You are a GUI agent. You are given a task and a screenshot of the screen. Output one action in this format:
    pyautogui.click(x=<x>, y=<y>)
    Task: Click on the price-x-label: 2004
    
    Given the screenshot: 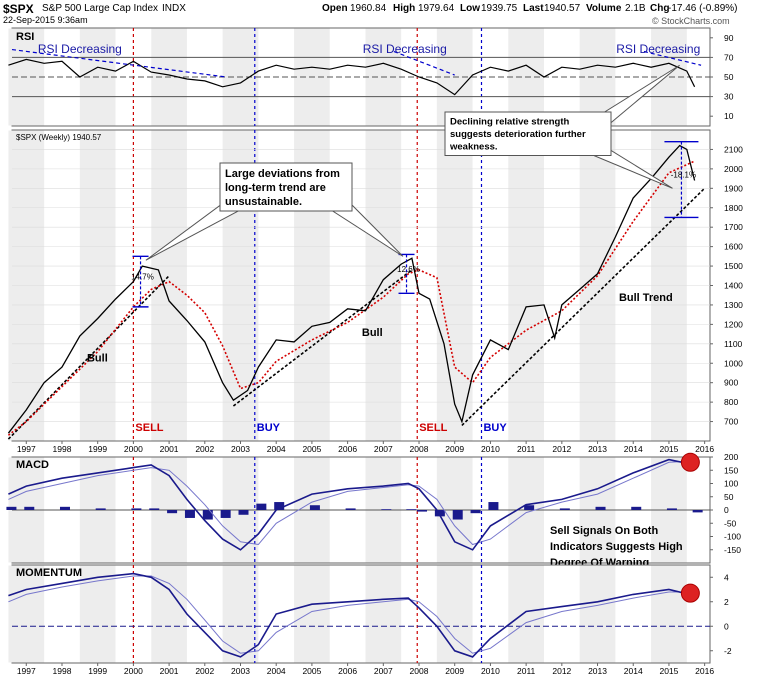 What is the action you would take?
    pyautogui.click(x=276, y=449)
    